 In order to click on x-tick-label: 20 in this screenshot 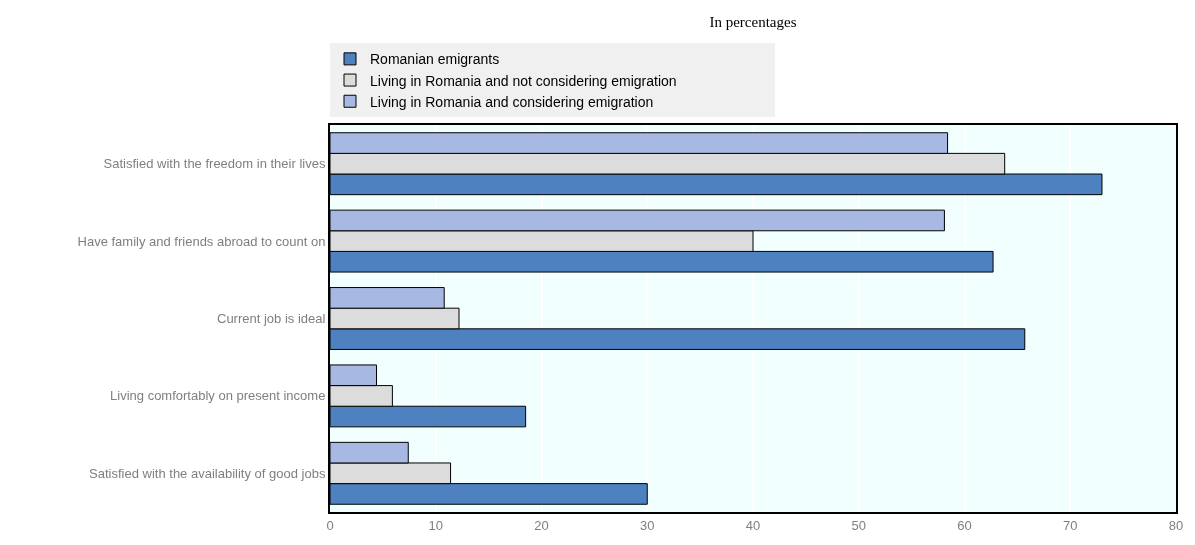, I will do `click(541, 525)`.